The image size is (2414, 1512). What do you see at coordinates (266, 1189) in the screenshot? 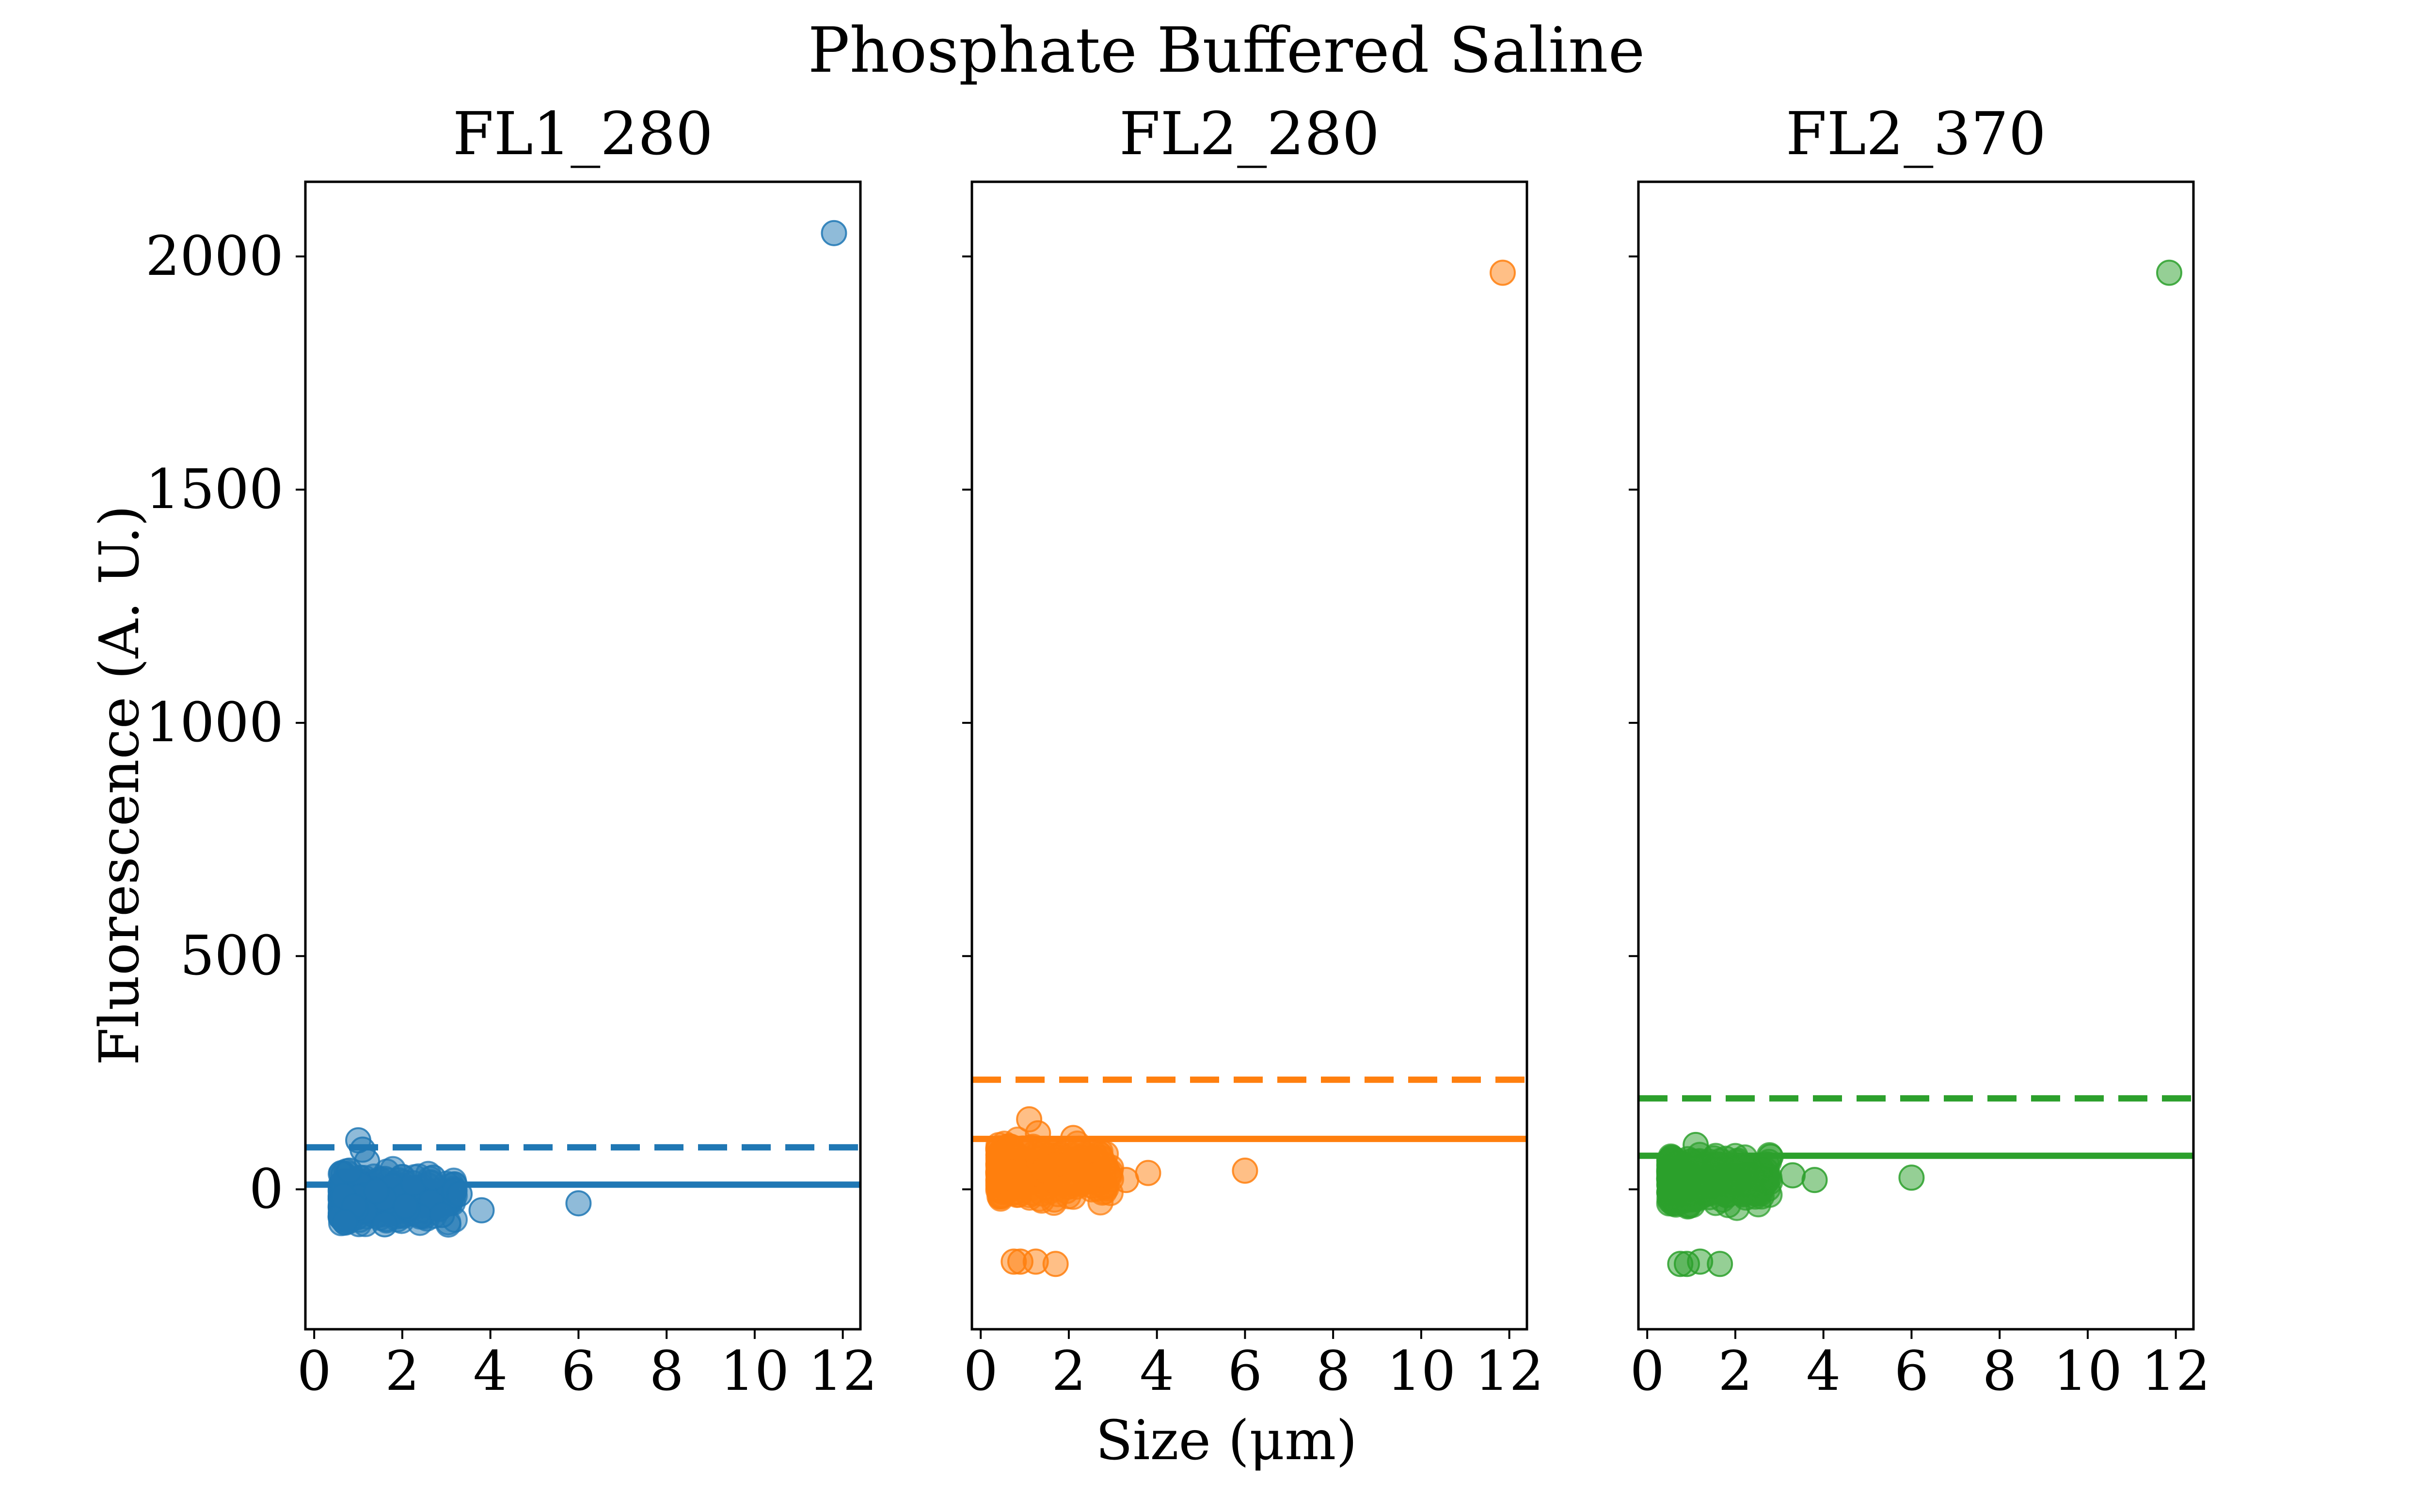
I see `y-tick-label: 0` at bounding box center [266, 1189].